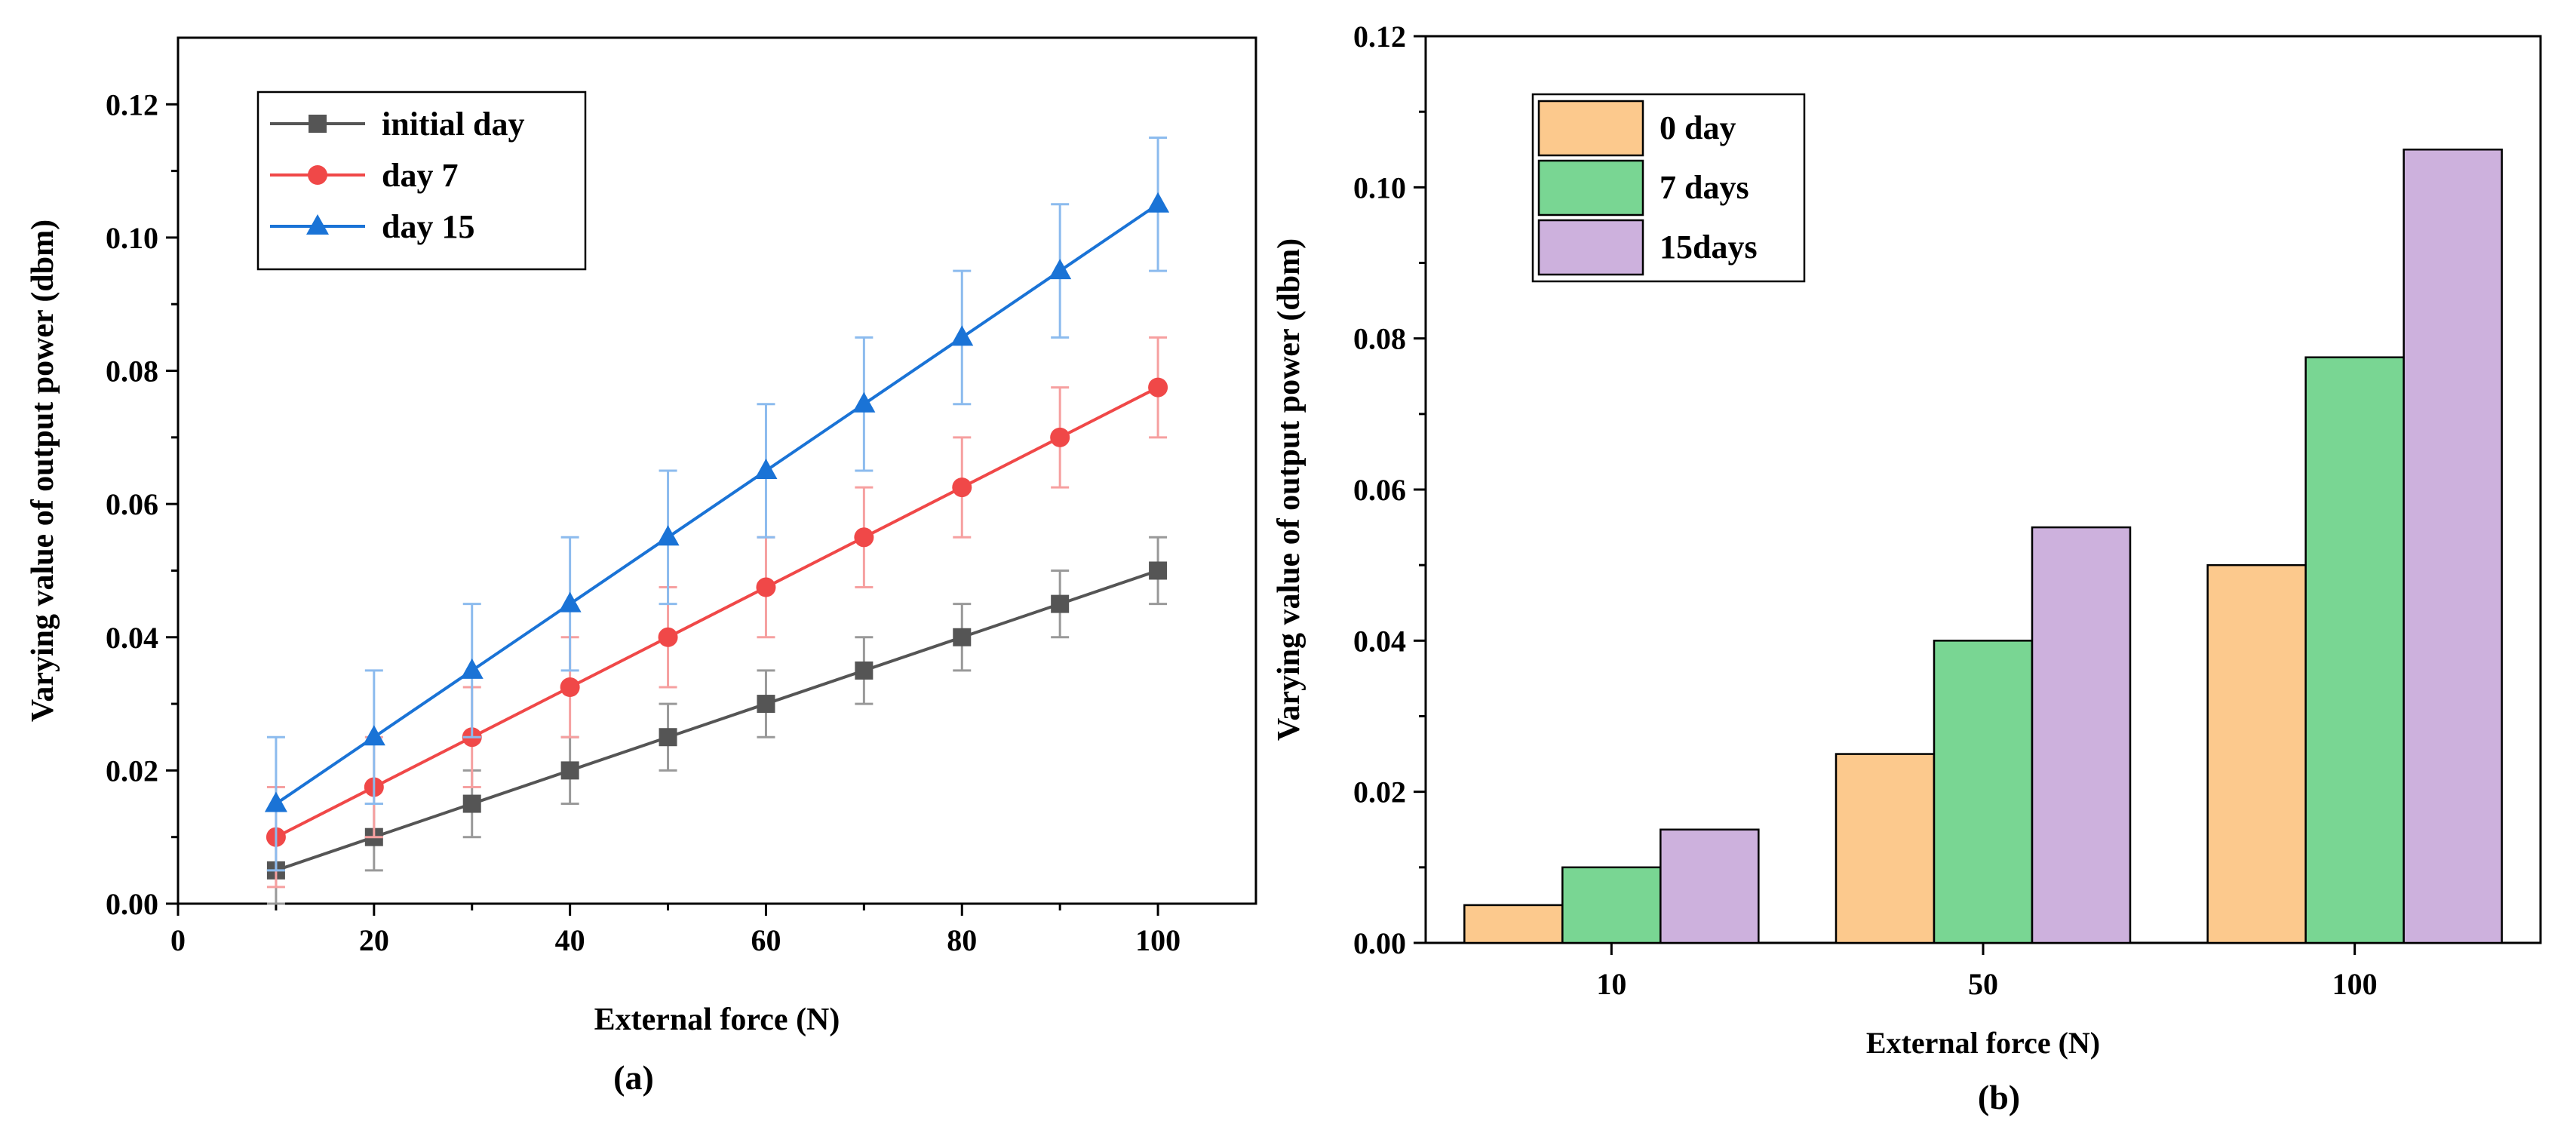 The image size is (2576, 1136). I want to click on legend-label: 0 day, so click(1698, 127).